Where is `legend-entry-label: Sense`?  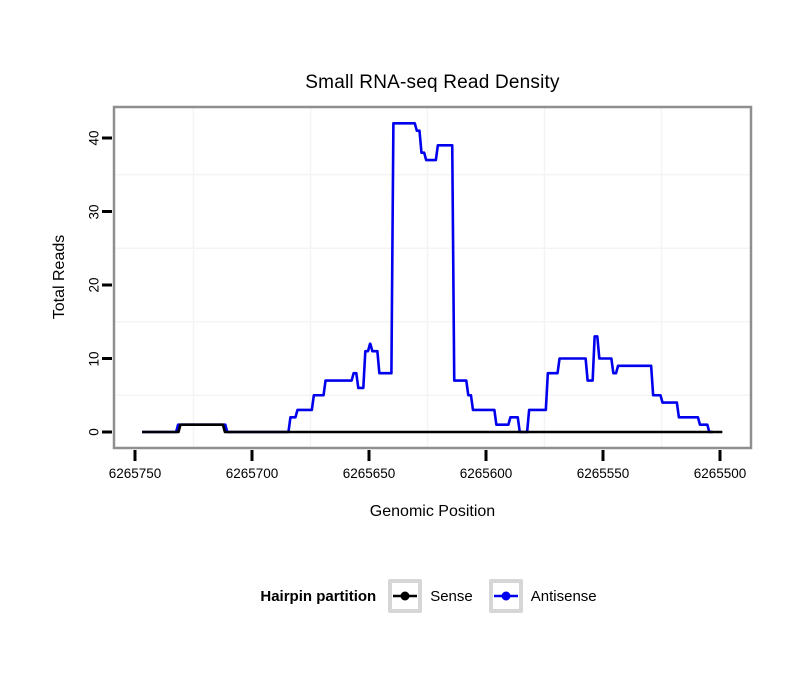
legend-entry-label: Sense is located at coordinates (451, 596).